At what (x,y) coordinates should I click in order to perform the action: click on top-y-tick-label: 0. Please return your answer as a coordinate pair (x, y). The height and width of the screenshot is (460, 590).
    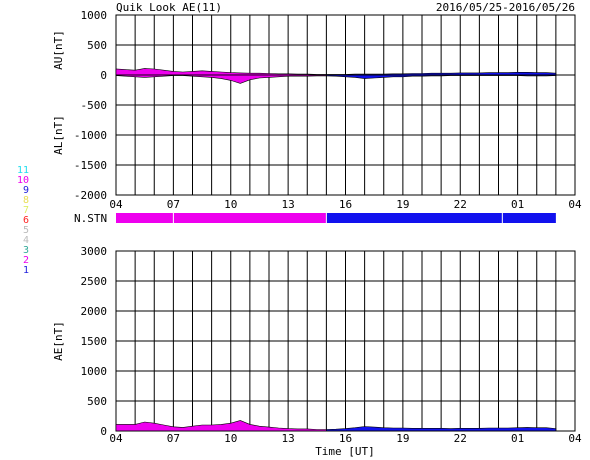
    Looking at the image, I should click on (103, 75).